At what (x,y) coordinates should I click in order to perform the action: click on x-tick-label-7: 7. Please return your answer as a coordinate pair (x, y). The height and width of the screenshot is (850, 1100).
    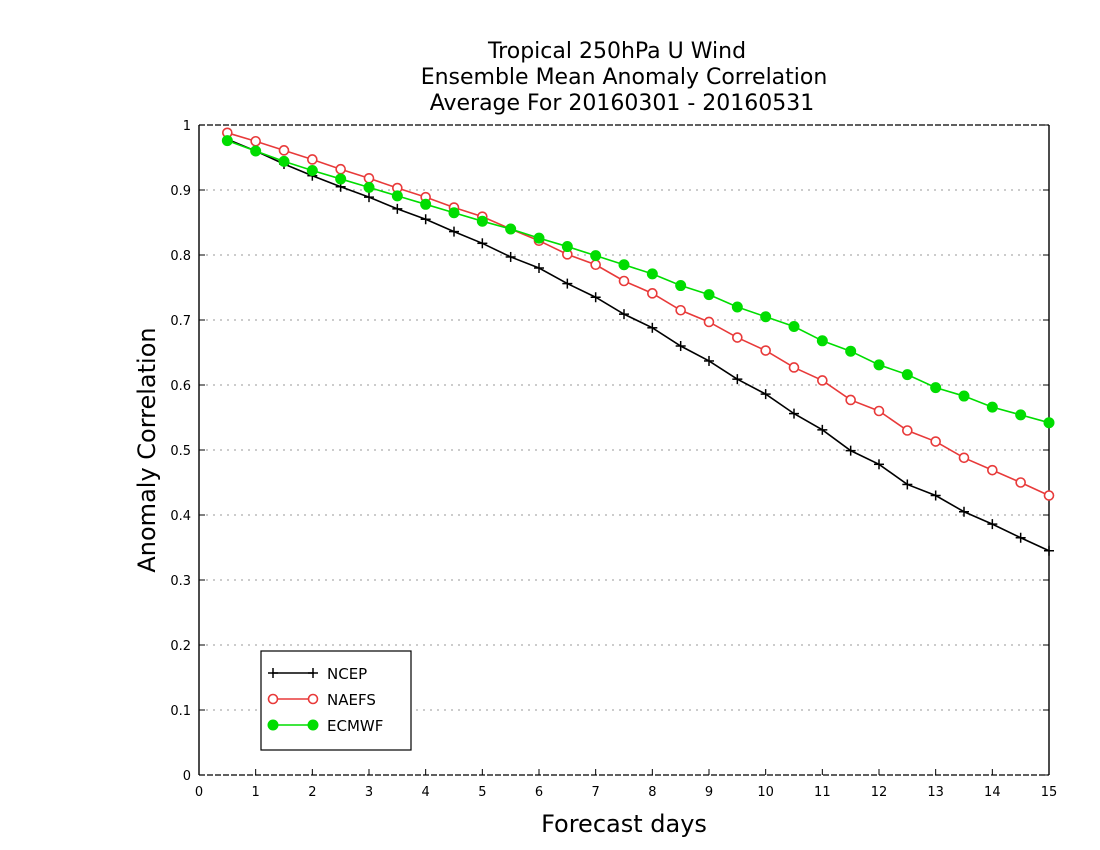
    Looking at the image, I should click on (596, 792).